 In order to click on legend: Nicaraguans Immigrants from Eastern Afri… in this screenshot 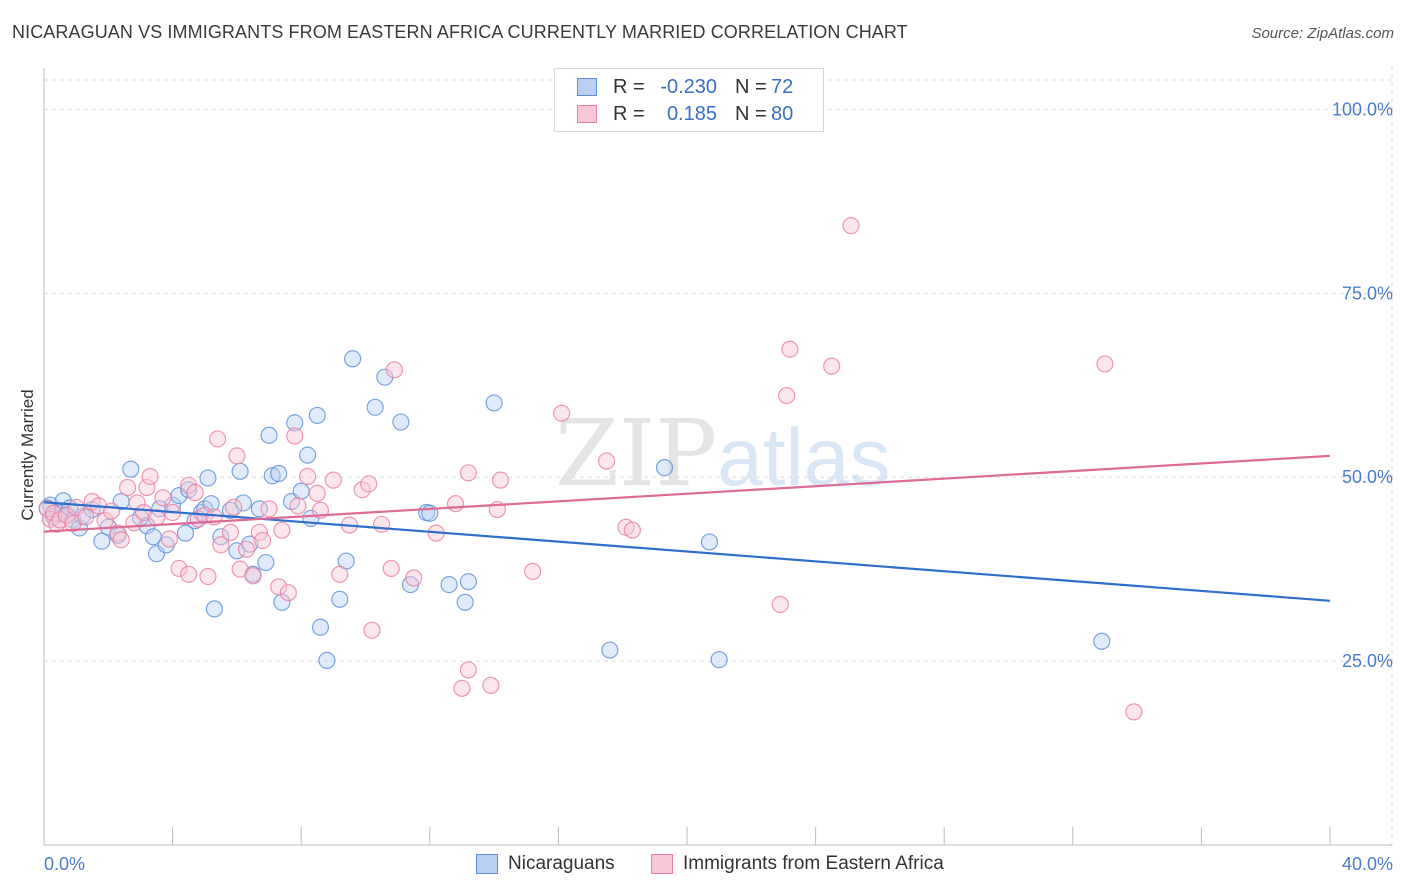, I will do `click(703, 865)`.